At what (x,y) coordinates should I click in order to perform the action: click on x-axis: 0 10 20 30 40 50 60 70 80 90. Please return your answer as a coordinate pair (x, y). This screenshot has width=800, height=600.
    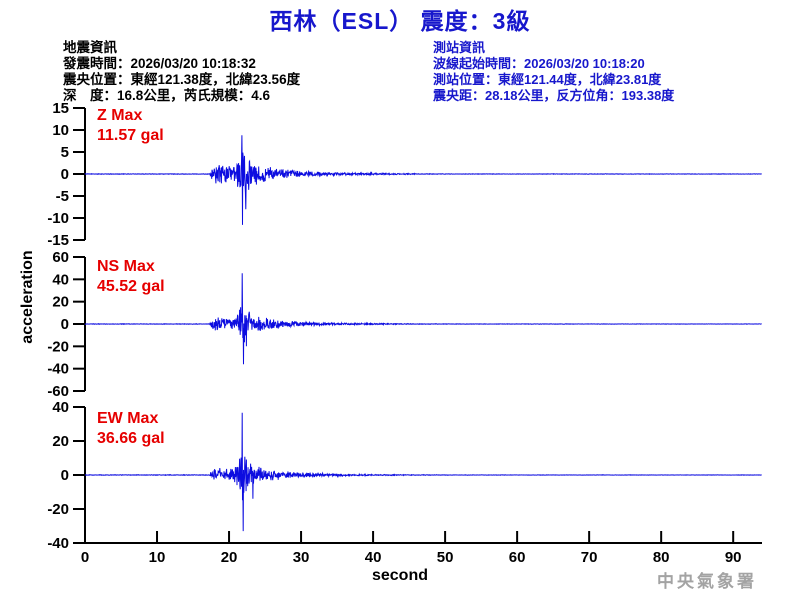
    Looking at the image, I should click on (421, 548).